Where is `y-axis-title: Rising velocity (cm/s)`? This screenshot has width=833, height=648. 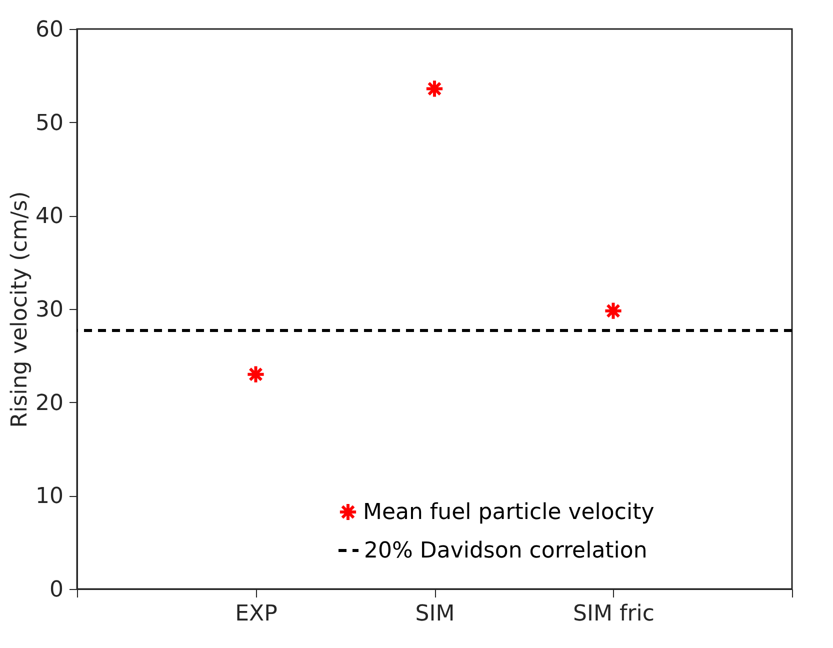 y-axis-title: Rising velocity (cm/s) is located at coordinates (20, 309).